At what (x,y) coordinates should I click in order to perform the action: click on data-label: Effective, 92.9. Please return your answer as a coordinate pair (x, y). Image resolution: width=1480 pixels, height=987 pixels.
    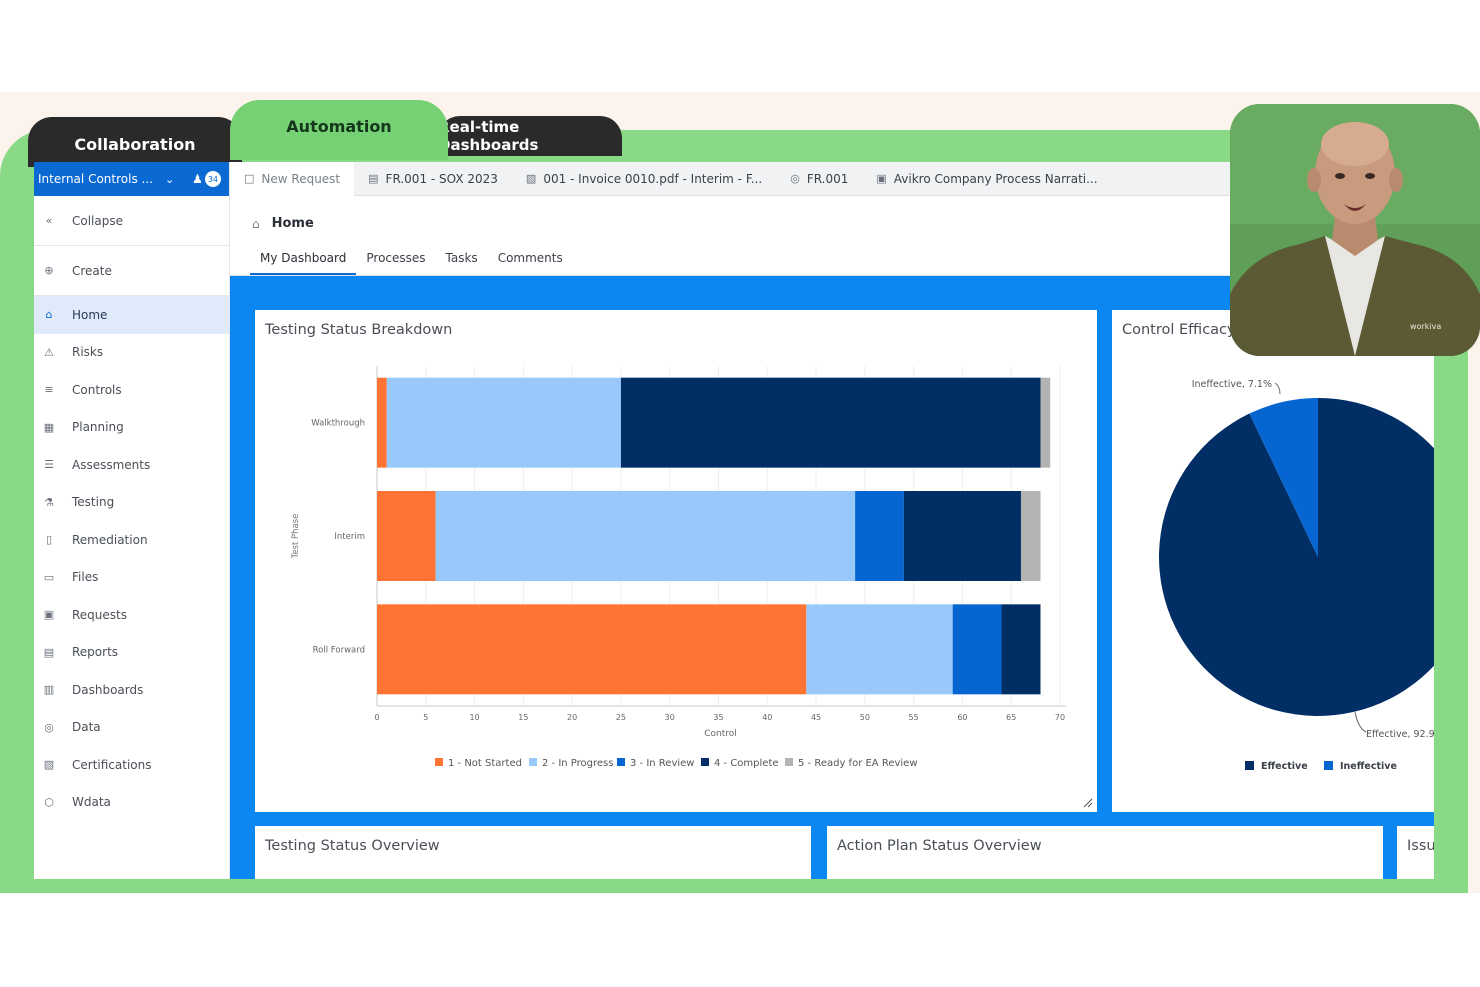
    Looking at the image, I should click on (1400, 734).